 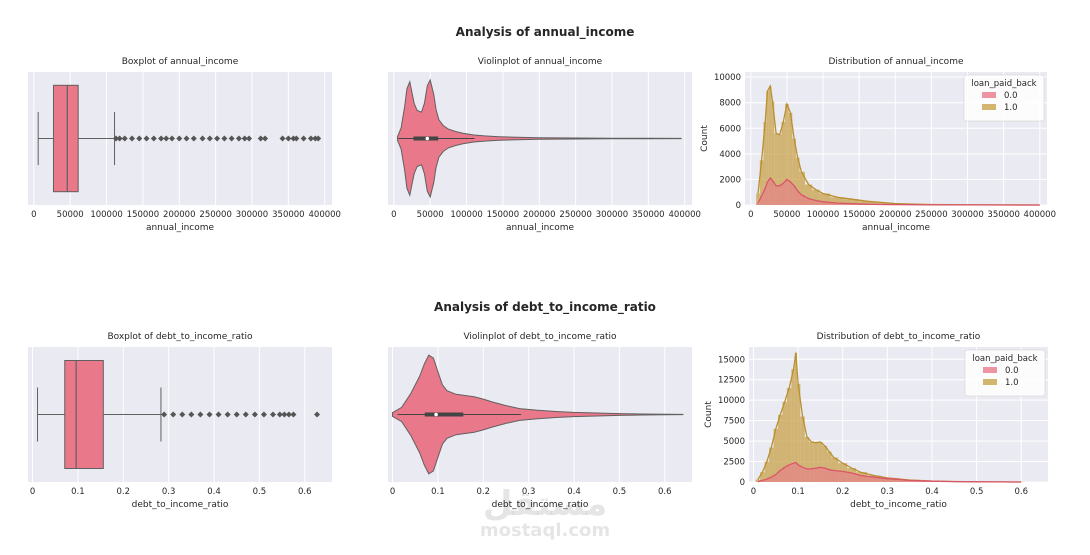 I want to click on x-tick-label: 350000, so click(x=648, y=215).